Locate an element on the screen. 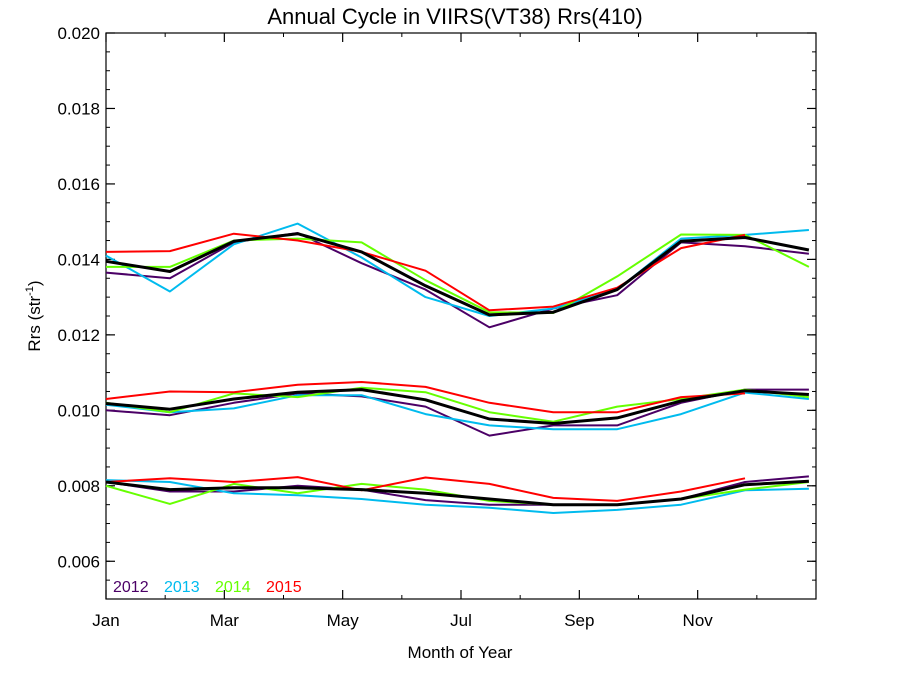  y-tick-label: 0.012 is located at coordinates (78, 335).